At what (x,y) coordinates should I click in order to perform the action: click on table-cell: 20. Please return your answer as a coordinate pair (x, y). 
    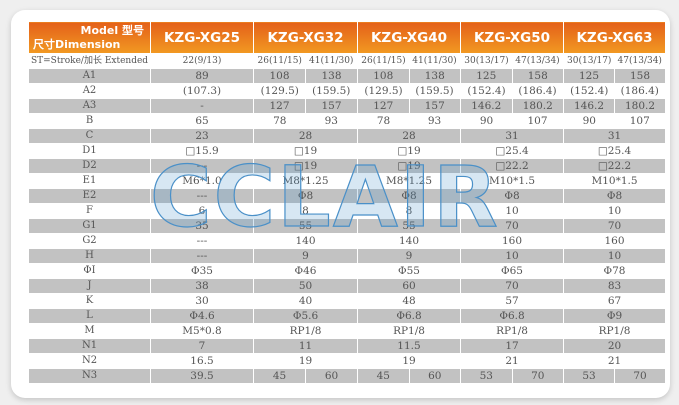
    Looking at the image, I should click on (614, 346).